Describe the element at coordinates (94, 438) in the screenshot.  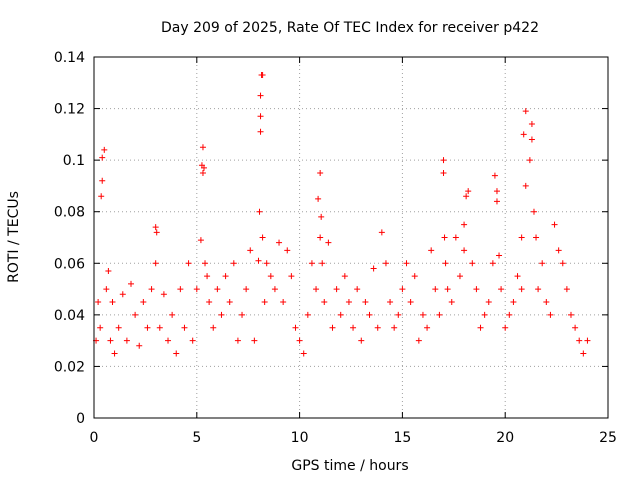
I see `x-tick-label: 0` at that location.